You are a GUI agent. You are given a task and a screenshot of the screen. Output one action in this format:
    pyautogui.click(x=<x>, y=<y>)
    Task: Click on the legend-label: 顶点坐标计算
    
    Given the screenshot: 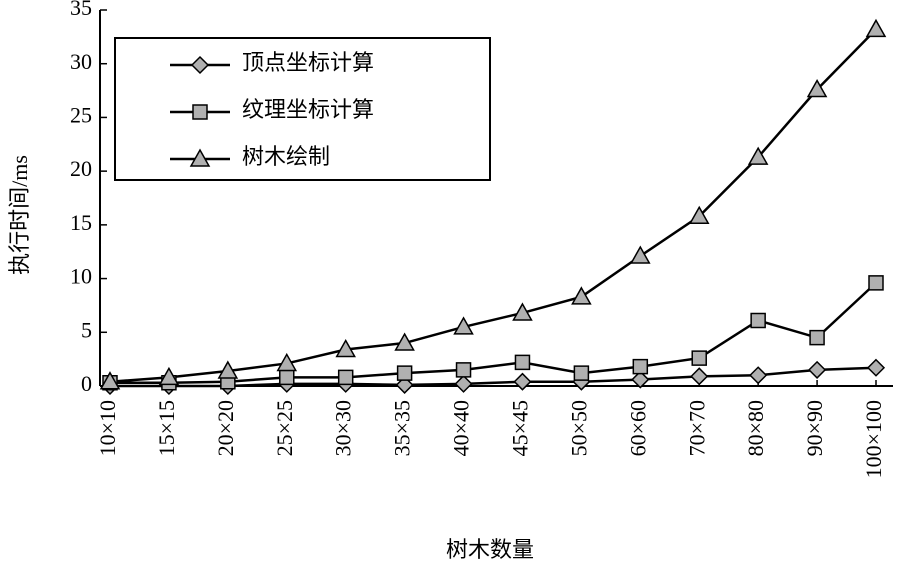 What is the action you would take?
    pyautogui.click(x=308, y=62)
    